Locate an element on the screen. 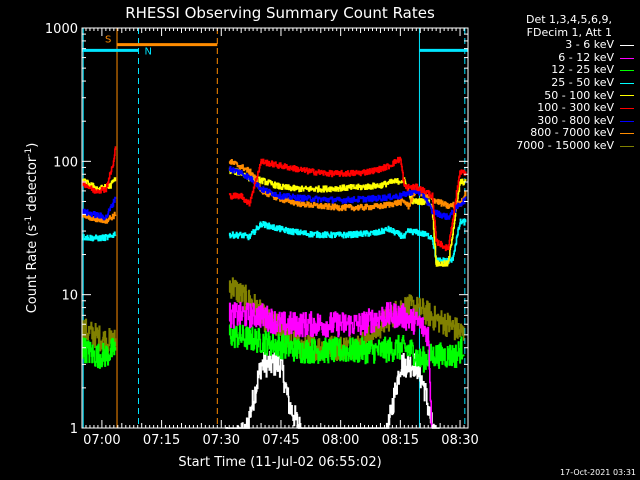 The image size is (640, 480). legend-item: 25 - 50 keV is located at coordinates (556, 82).